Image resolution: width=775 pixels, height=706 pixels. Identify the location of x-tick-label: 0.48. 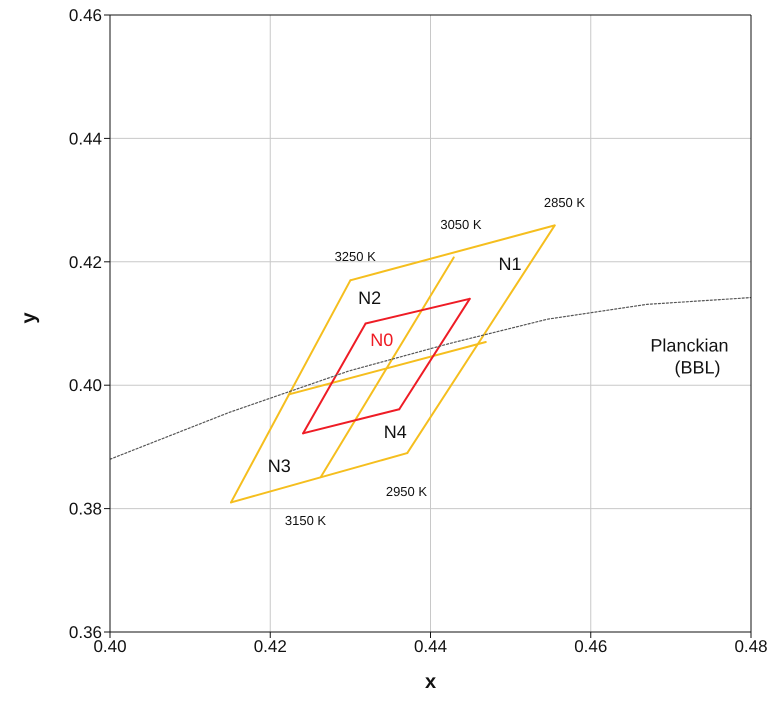
(751, 646).